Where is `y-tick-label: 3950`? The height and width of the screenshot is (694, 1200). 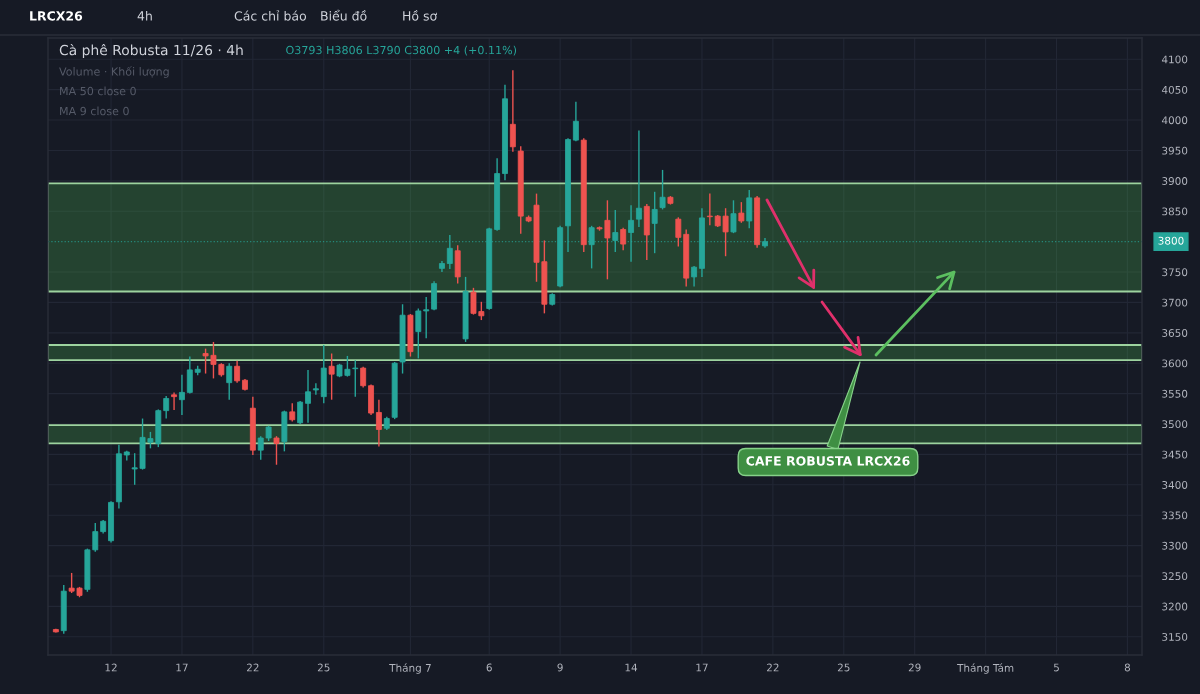
y-tick-label: 3950 is located at coordinates (1175, 150).